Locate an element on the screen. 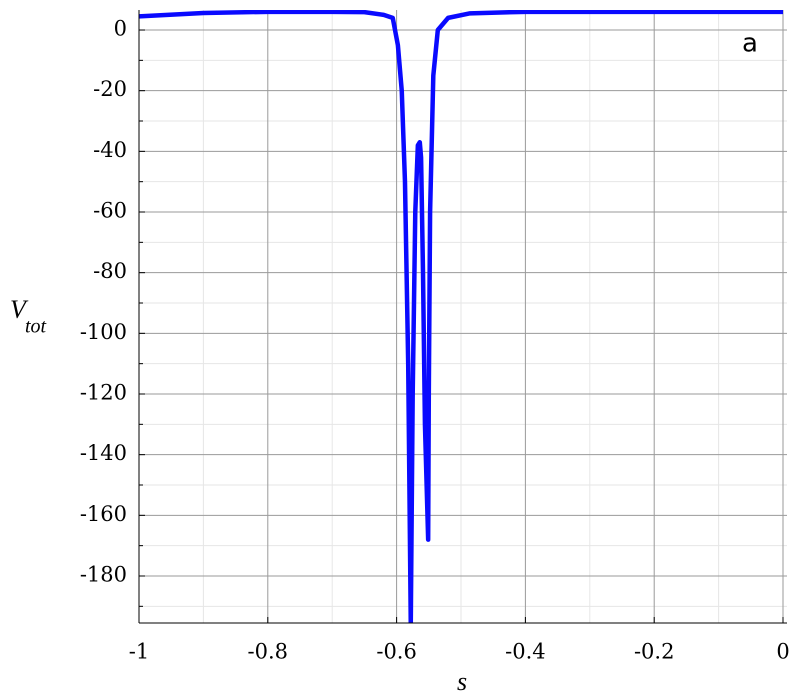 Image resolution: width=800 pixels, height=700 pixels. y-tick-label: -80 is located at coordinates (110, 271).